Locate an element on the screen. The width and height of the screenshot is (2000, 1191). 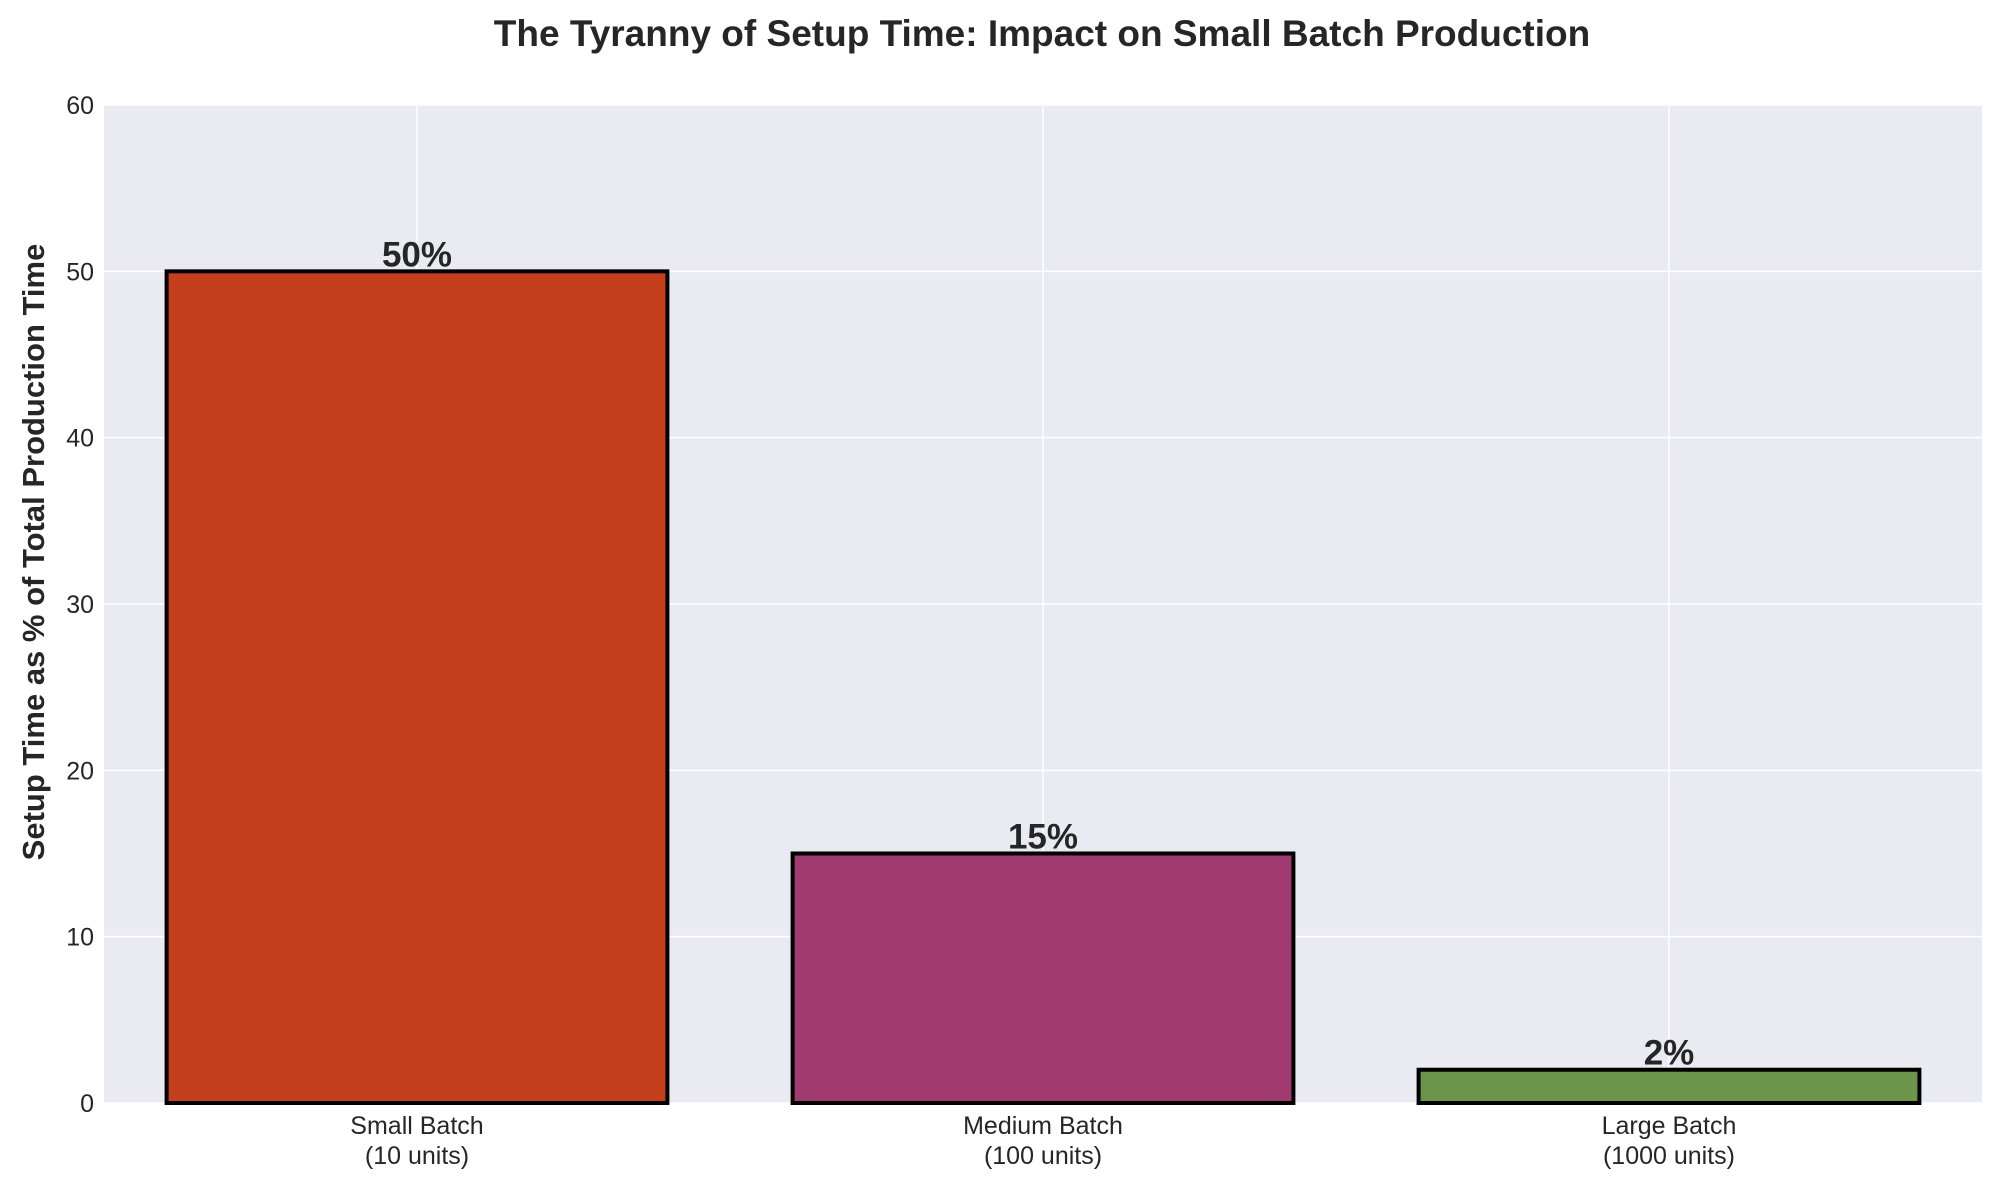
x-tick-label: (100 units) is located at coordinates (1043, 1156).